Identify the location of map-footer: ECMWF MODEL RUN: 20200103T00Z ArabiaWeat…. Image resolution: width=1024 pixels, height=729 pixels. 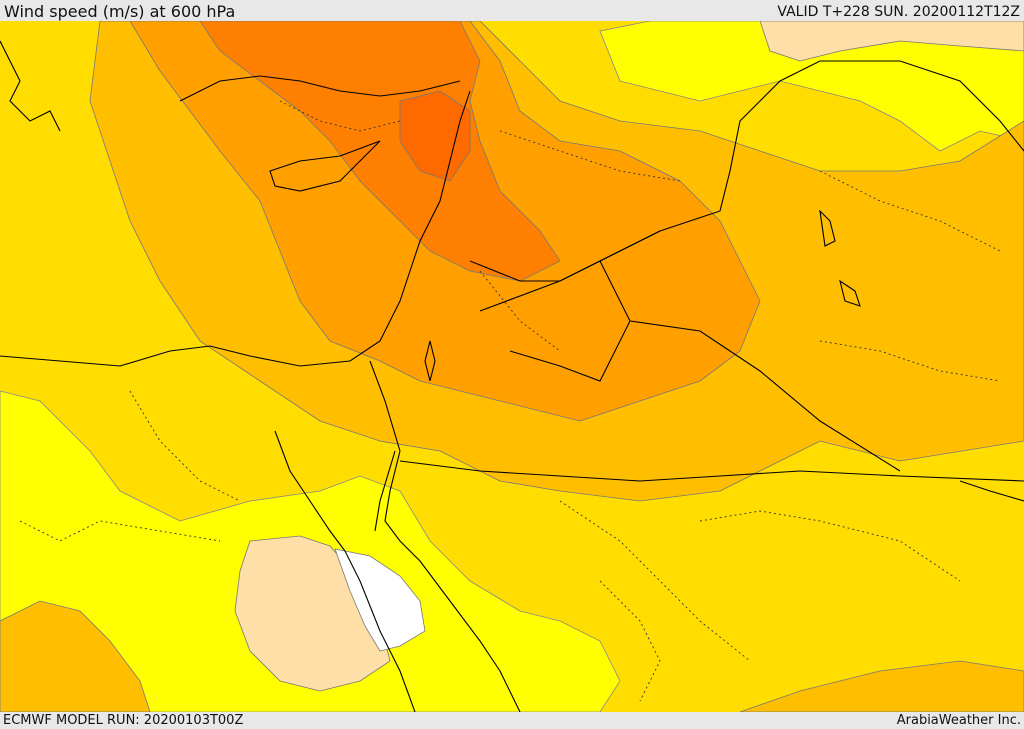
(512, 720).